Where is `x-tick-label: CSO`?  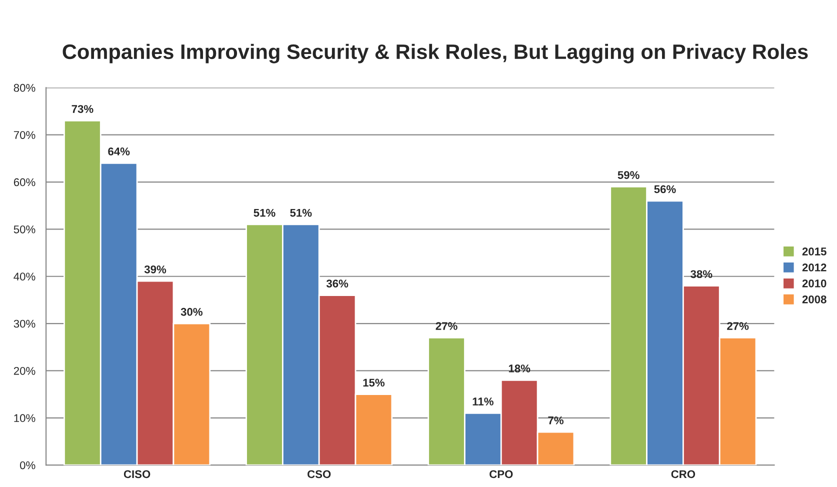
x-tick-label: CSO is located at coordinates (319, 474).